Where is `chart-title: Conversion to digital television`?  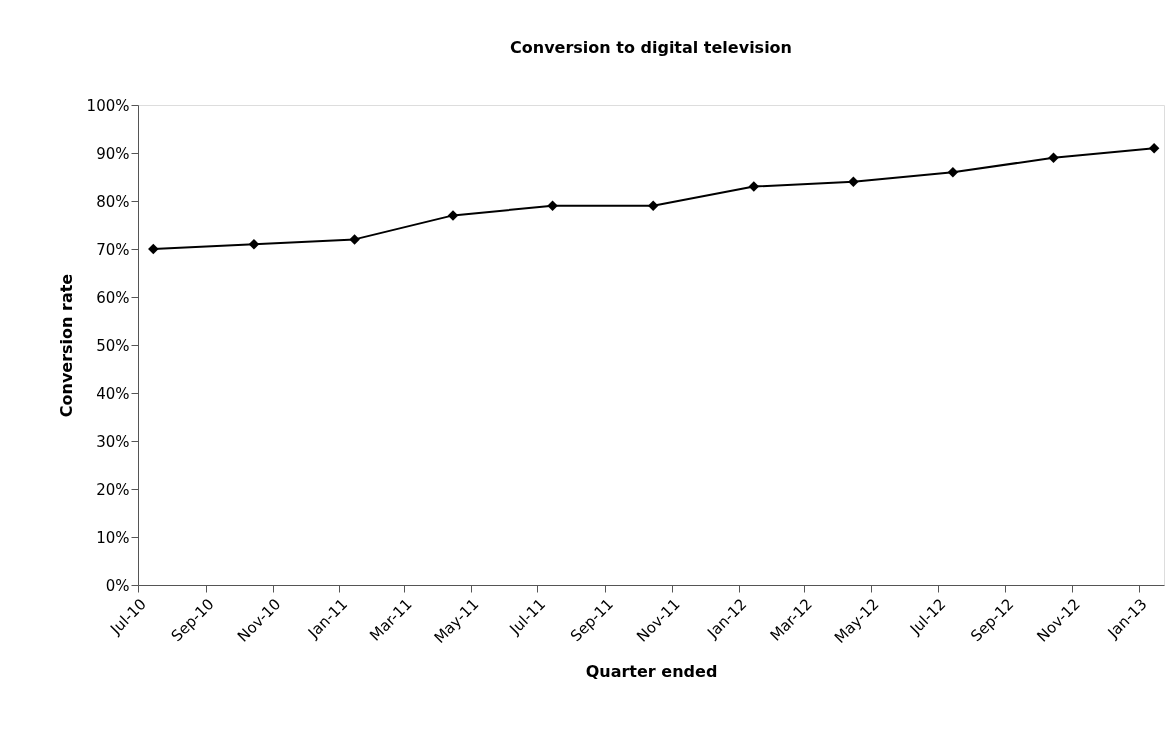
chart-title: Conversion to digital television is located at coordinates (651, 47).